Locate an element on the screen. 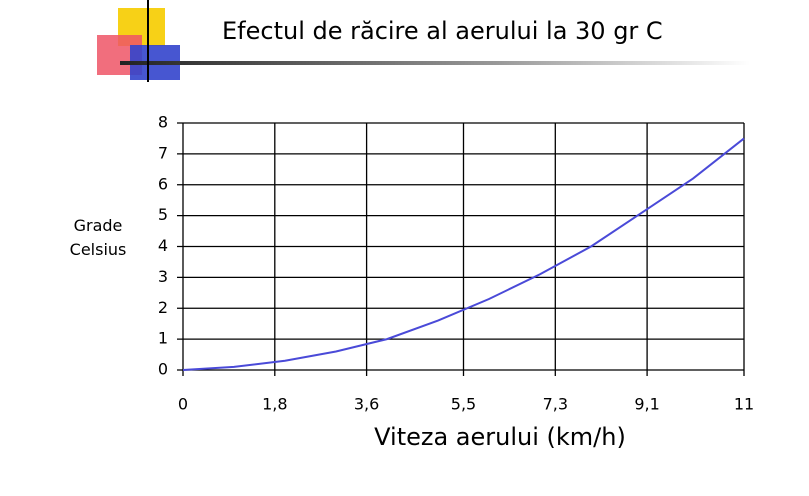 The width and height of the screenshot is (809, 496). x-tick-label: 7,3 is located at coordinates (555, 404).